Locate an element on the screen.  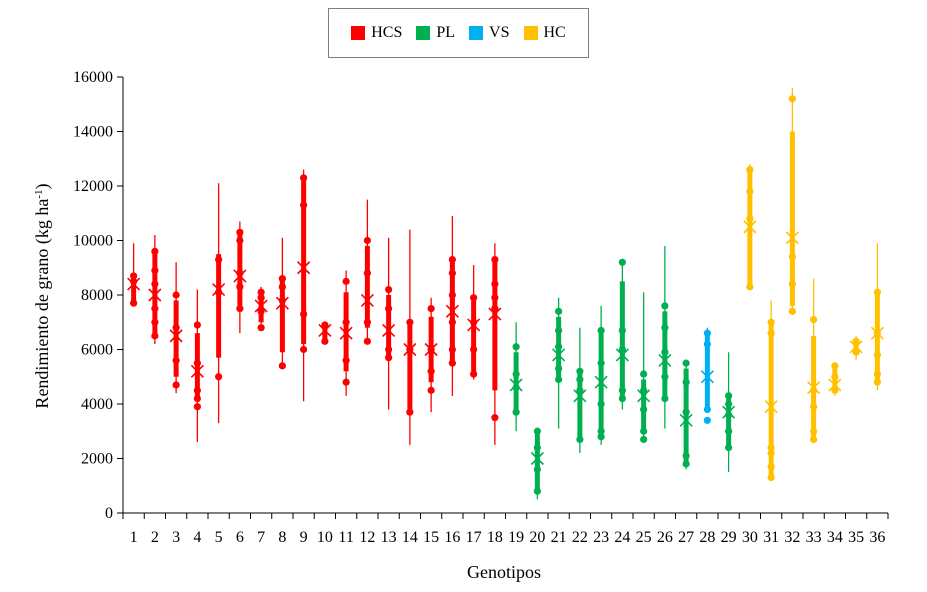
x-tick-label: 1 is located at coordinates (134, 537).